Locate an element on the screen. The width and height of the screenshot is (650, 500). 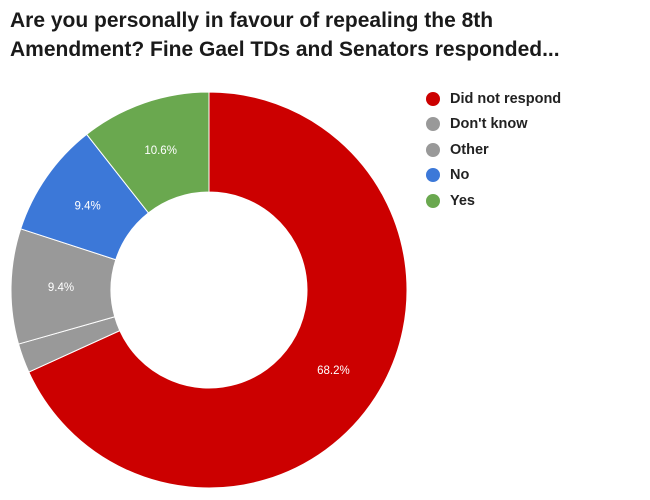
legend-item-yes: Yes is located at coordinates (493, 201).